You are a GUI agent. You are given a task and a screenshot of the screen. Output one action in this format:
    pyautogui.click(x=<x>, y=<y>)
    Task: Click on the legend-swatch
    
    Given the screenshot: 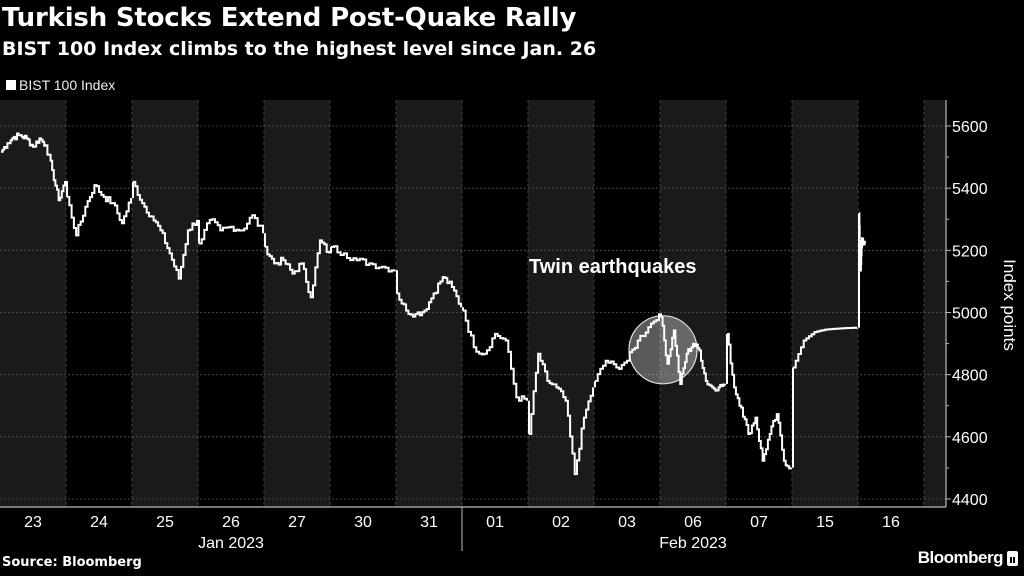 What is the action you would take?
    pyautogui.click(x=11, y=85)
    